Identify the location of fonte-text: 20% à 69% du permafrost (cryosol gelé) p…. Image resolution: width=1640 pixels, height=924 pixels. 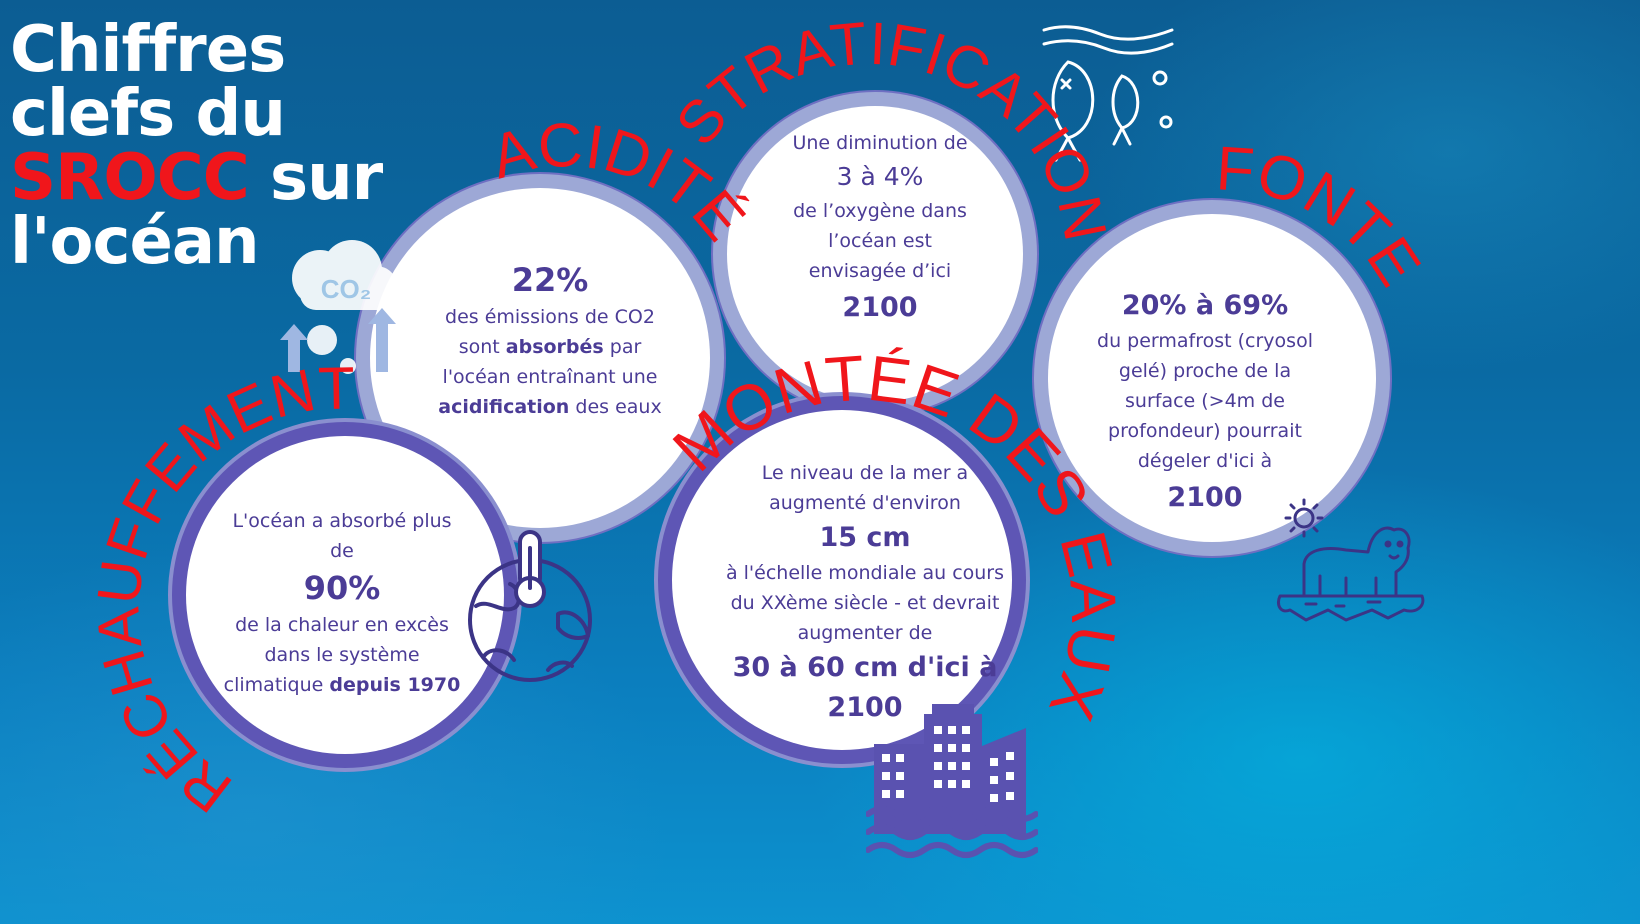
(1205, 402).